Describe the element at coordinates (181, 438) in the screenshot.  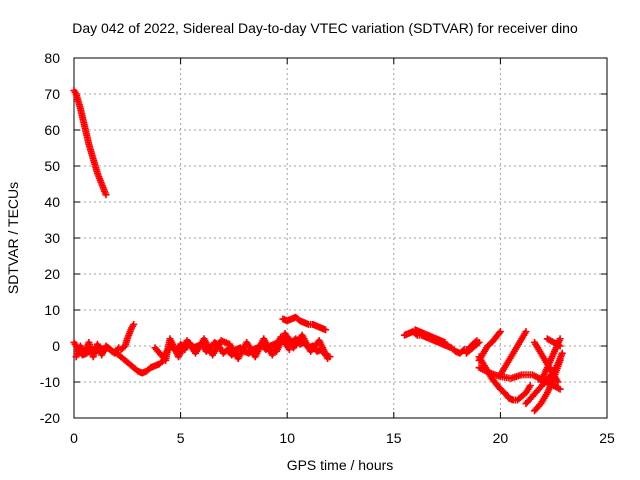
I see `x-tick-label: 5` at that location.